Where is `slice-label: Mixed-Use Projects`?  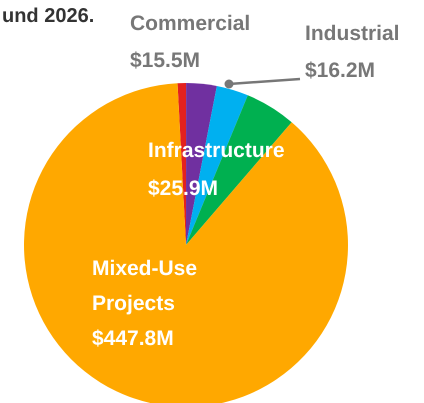
slice-label: Mixed-Use Projects is located at coordinates (145, 286).